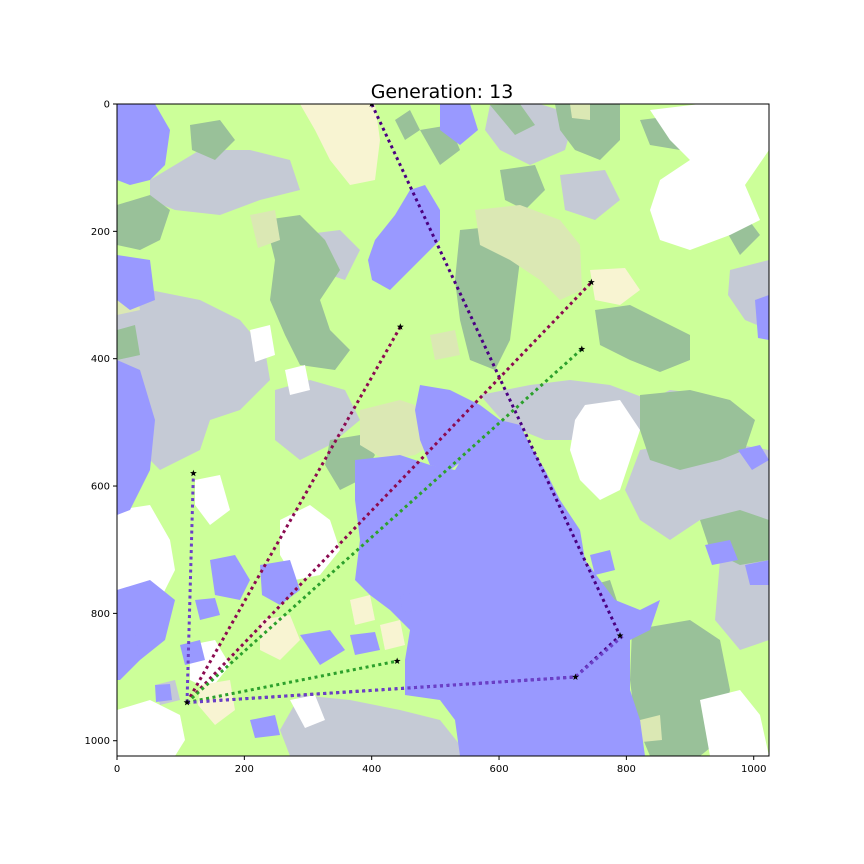 The width and height of the screenshot is (864, 864). What do you see at coordinates (371, 769) in the screenshot?
I see `x-tick-label: 400` at bounding box center [371, 769].